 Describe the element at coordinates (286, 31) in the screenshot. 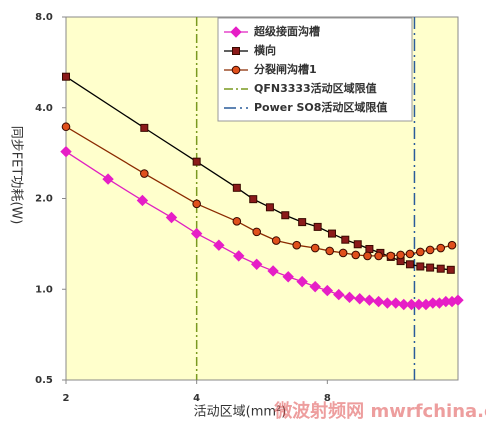

I see `legend-label: 超级接面沟槽` at that location.